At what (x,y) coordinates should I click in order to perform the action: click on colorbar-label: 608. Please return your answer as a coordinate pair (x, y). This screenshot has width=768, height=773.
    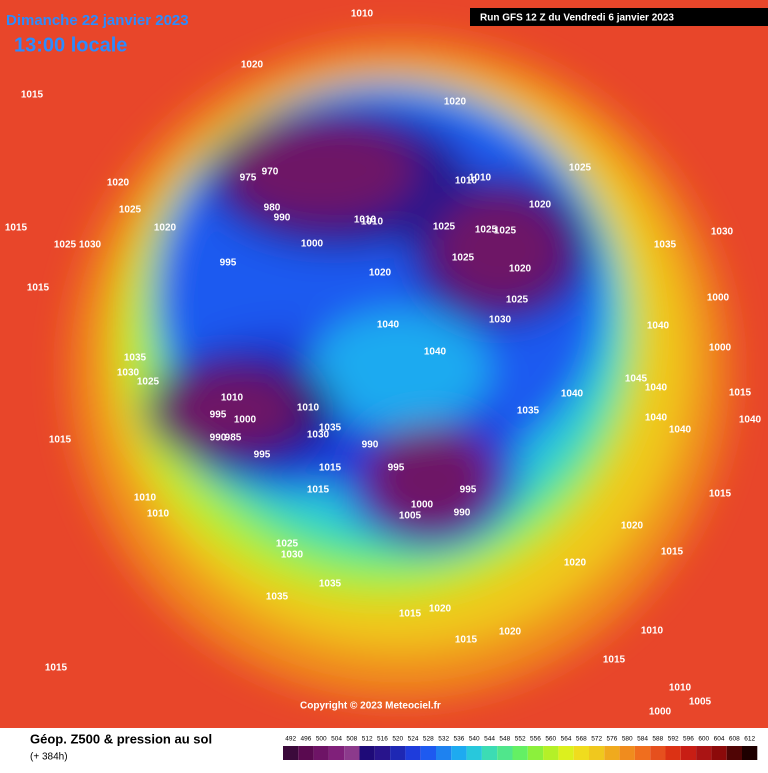
    Looking at the image, I should click on (734, 739).